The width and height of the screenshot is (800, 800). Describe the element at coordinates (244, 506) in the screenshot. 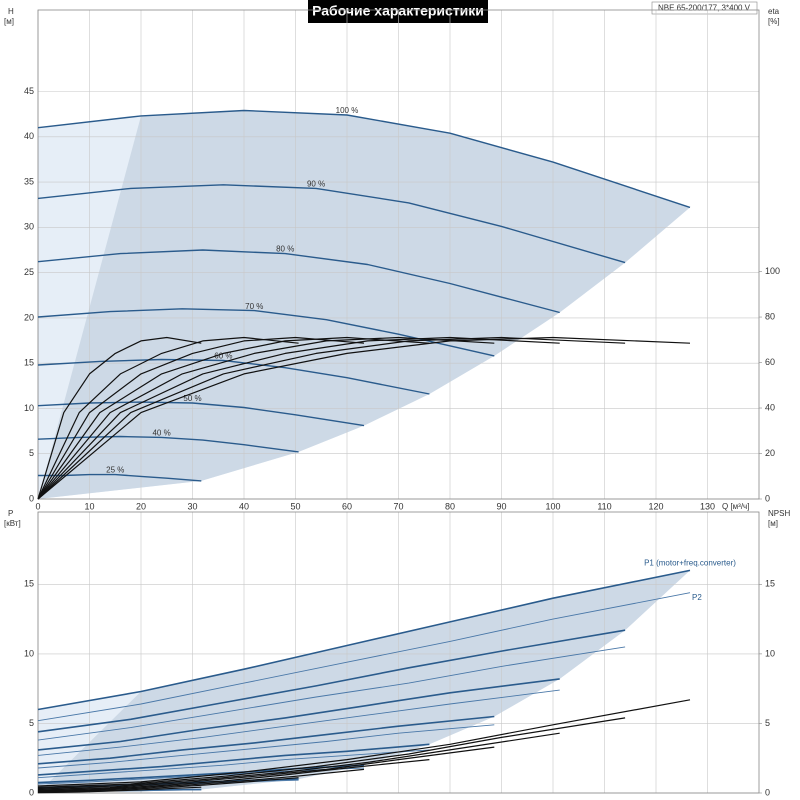

I see `x-tick-label: 40` at that location.